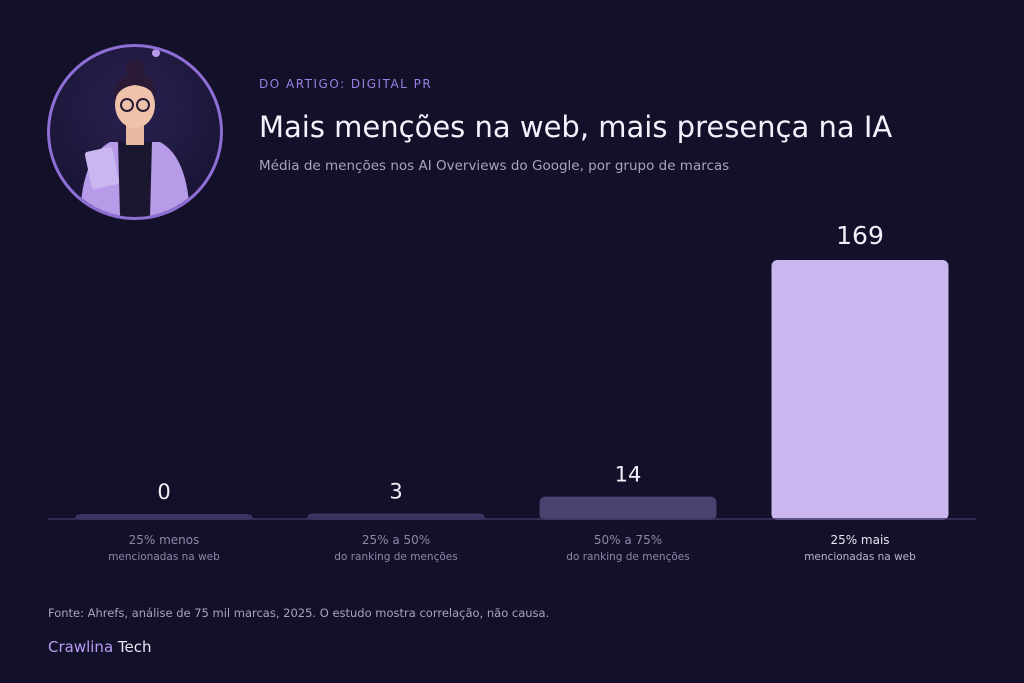  I want to click on category-label-1: 25% a 50%, so click(396, 540).